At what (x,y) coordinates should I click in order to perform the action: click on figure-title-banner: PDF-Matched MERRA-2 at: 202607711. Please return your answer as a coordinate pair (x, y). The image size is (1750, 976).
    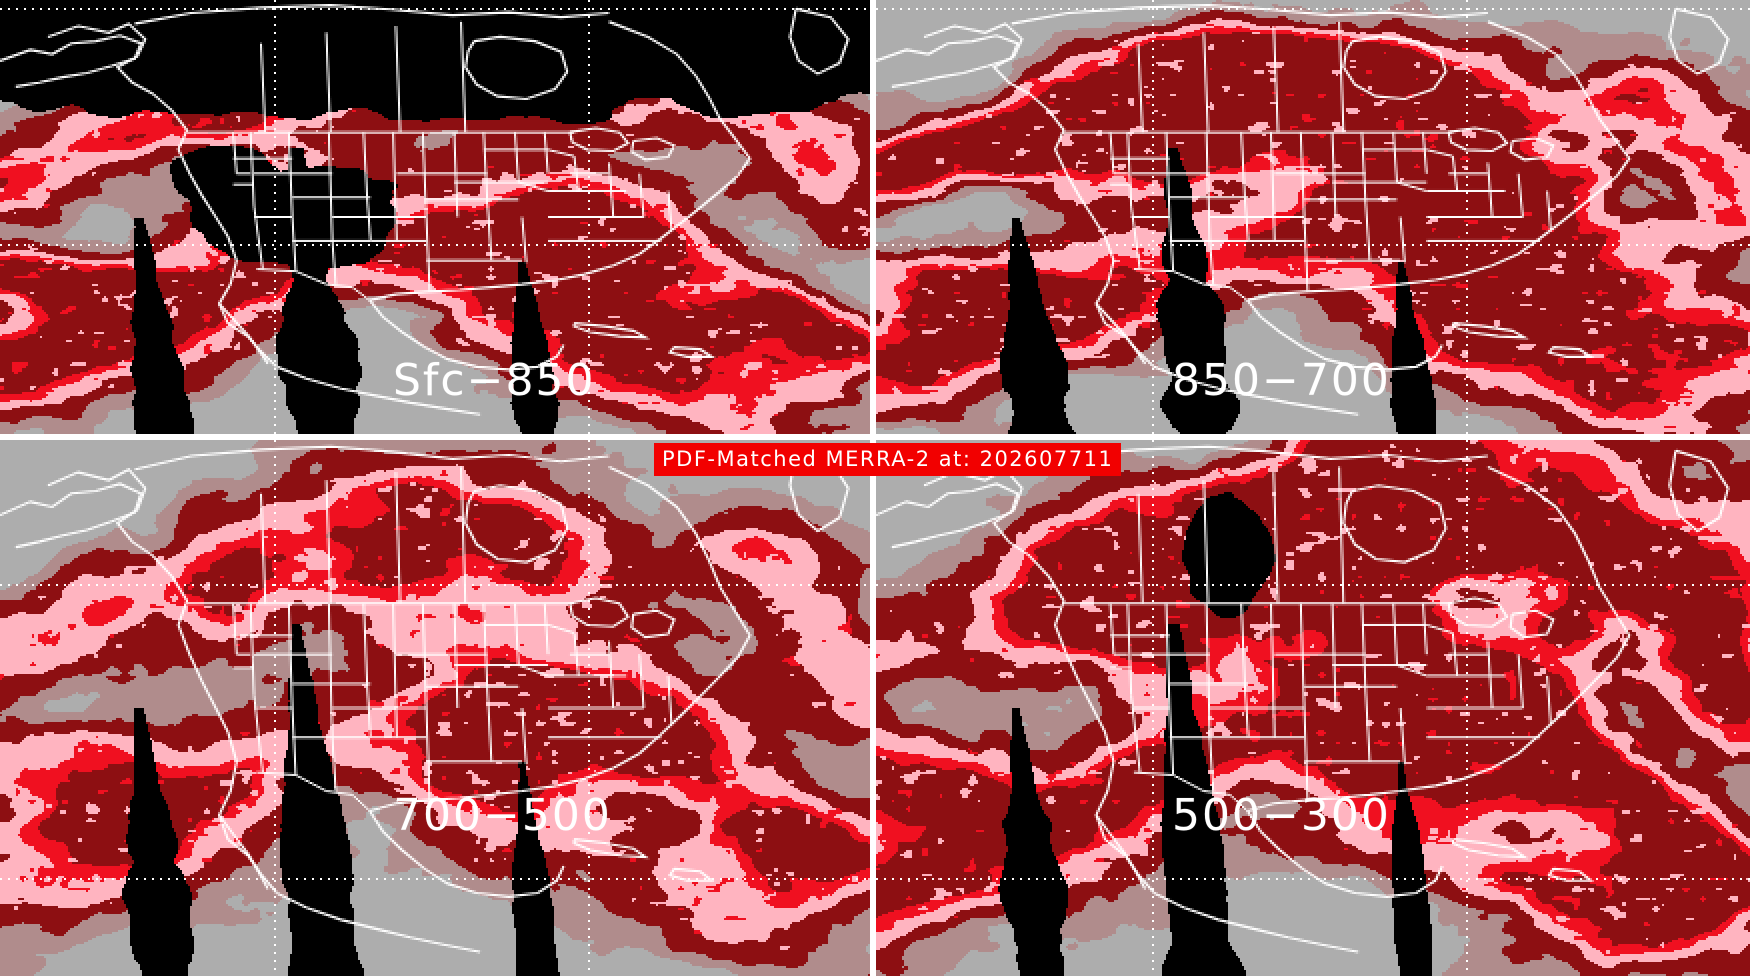
    Looking at the image, I should click on (888, 459).